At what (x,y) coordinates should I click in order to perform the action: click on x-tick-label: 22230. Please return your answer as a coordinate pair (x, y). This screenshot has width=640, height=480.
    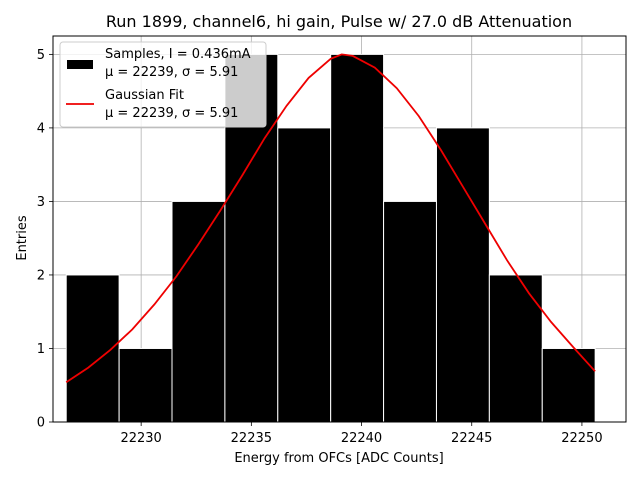
    Looking at the image, I should click on (140, 438).